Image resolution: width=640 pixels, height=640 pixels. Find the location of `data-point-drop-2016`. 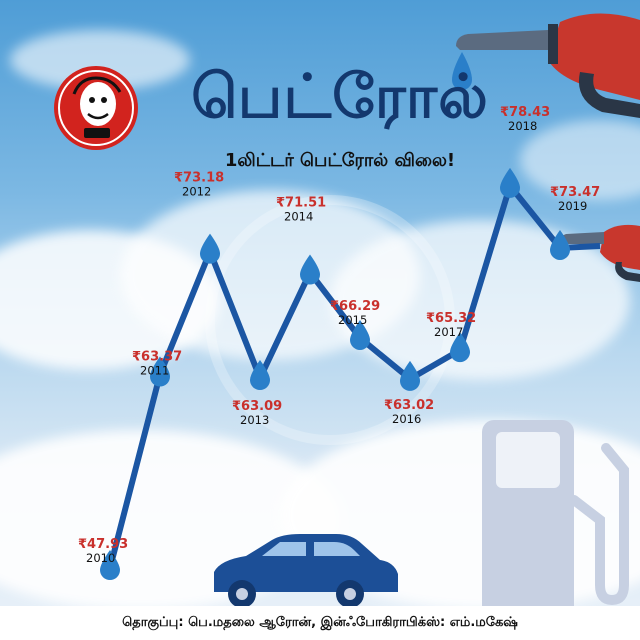

data-point-drop-2016 is located at coordinates (410, 375).